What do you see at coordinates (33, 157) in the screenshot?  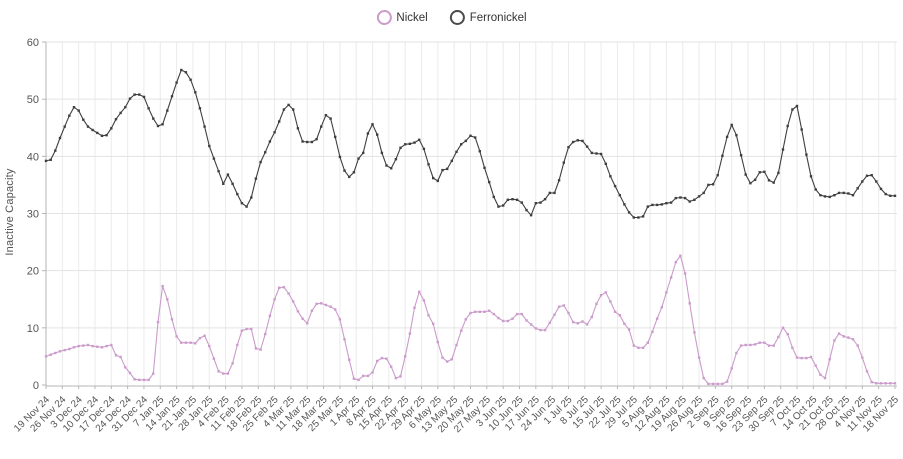 I see `y-tick-label: 40` at bounding box center [33, 157].